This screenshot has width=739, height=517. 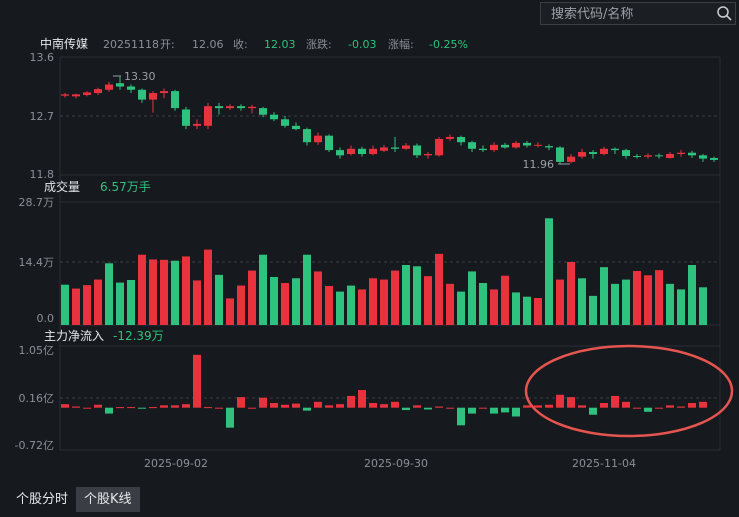 I want to click on tab-kline: 个股K线, so click(x=108, y=499).